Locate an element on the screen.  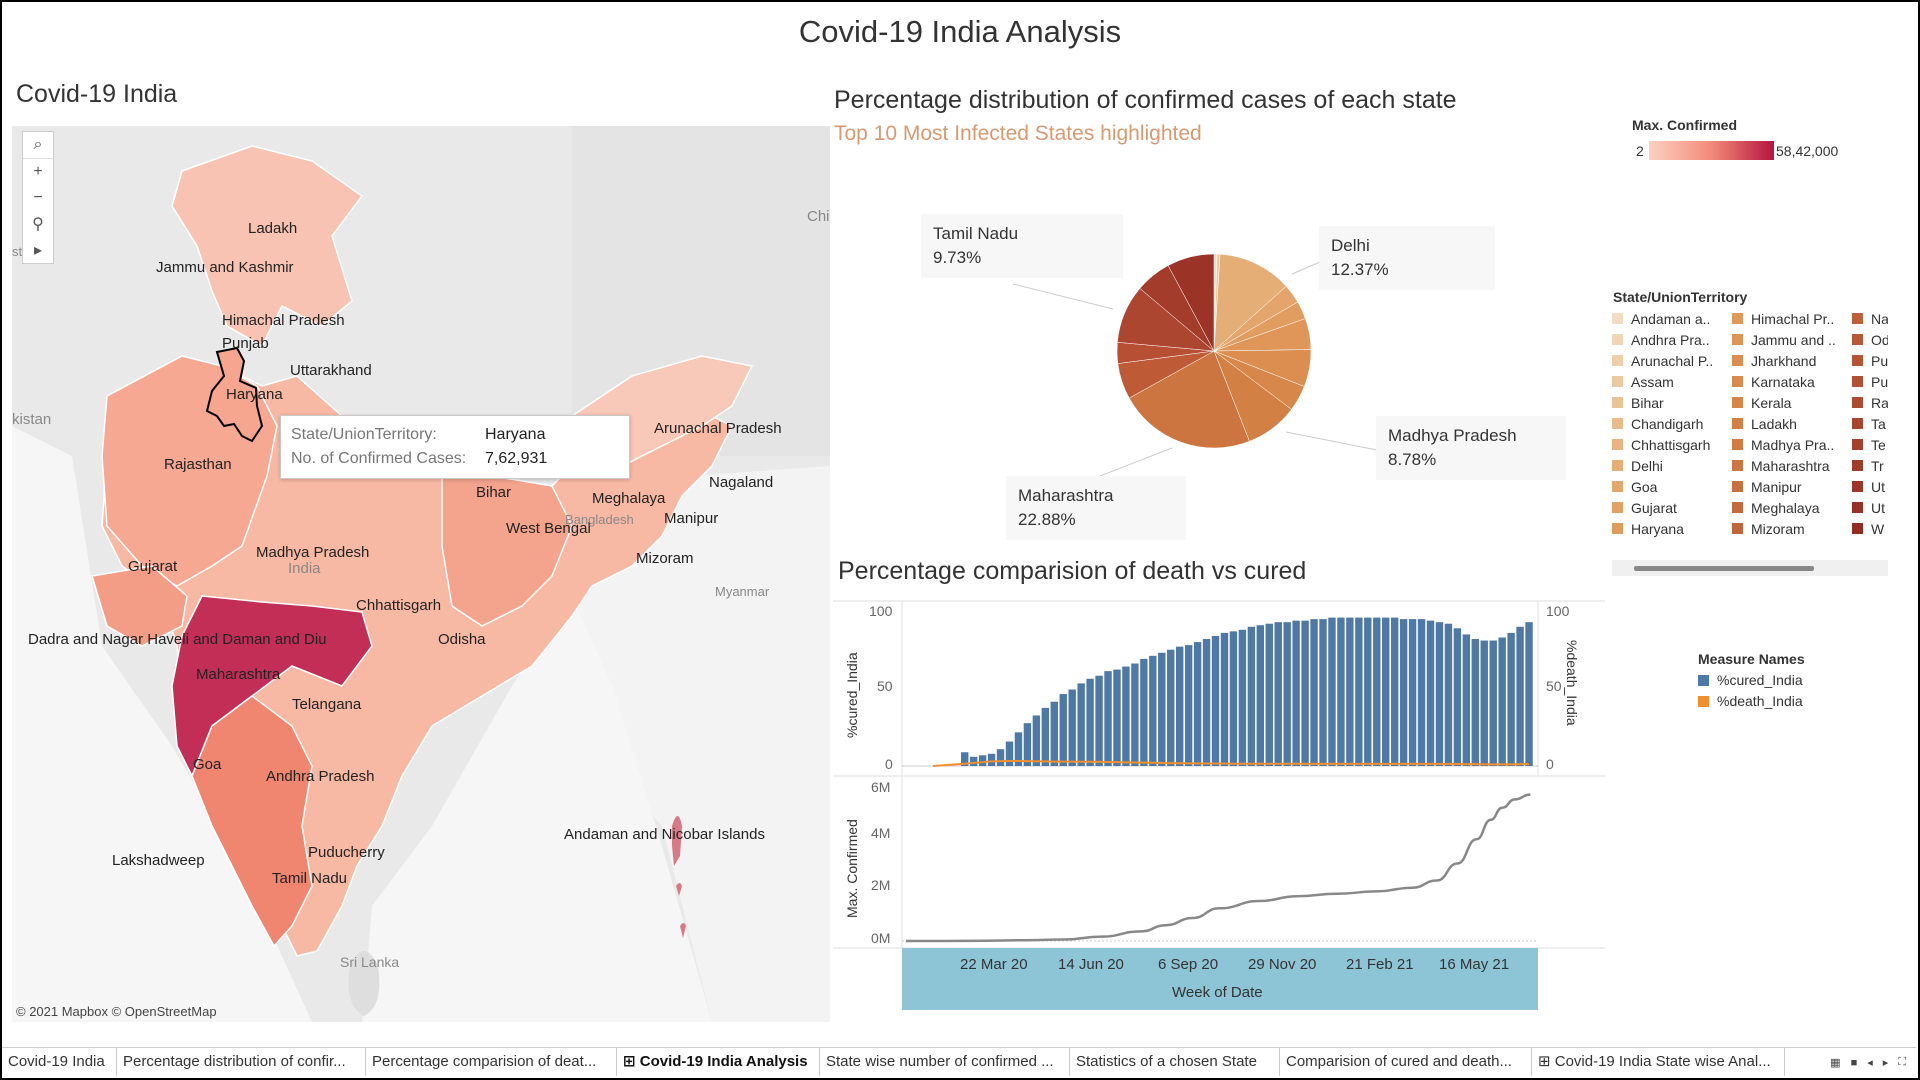
state-legend-item: Karnataka is located at coordinates (1784, 381).